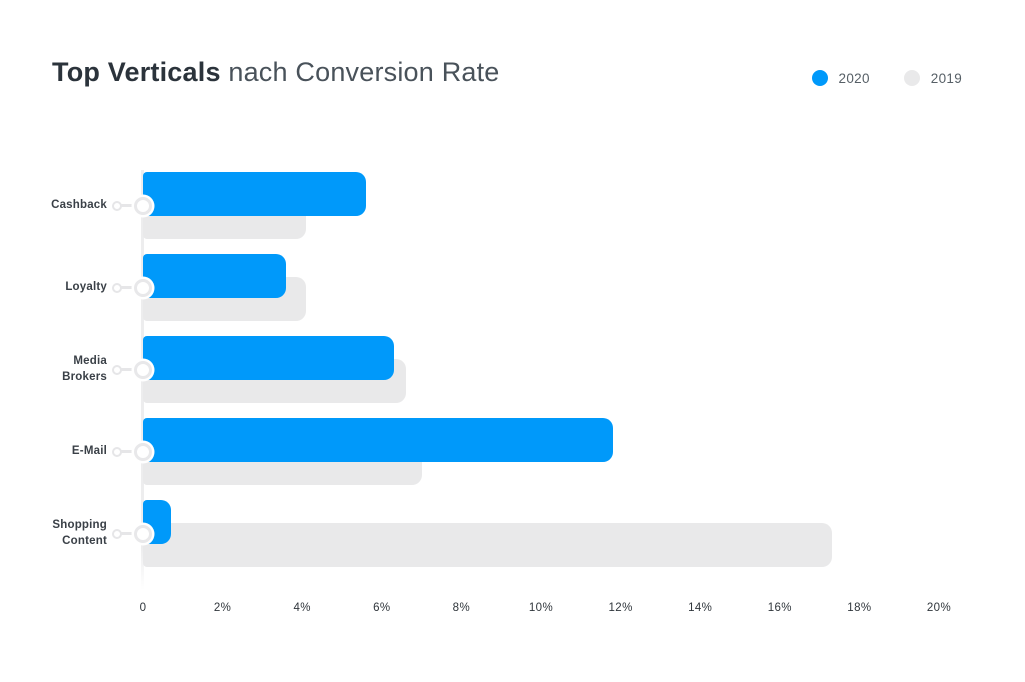 The image size is (1025, 682). What do you see at coordinates (254, 194) in the screenshot?
I see `bar-2020-cashback` at bounding box center [254, 194].